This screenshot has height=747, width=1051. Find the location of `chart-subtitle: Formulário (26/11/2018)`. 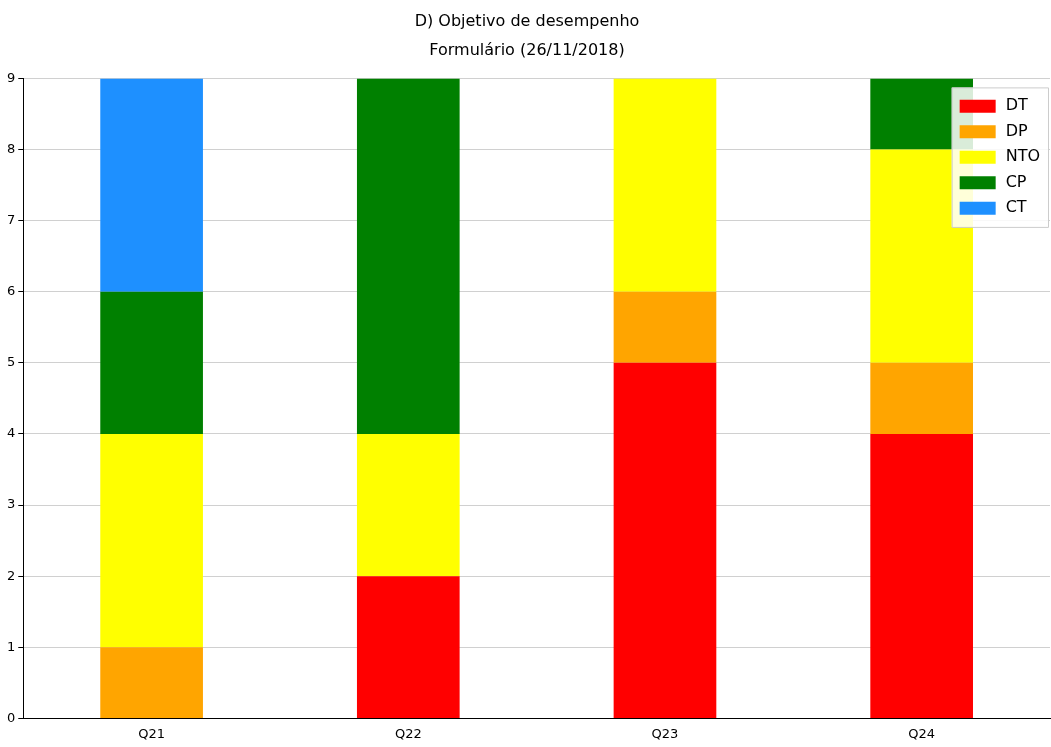

chart-subtitle: Formulário (26/11/2018) is located at coordinates (527, 49).